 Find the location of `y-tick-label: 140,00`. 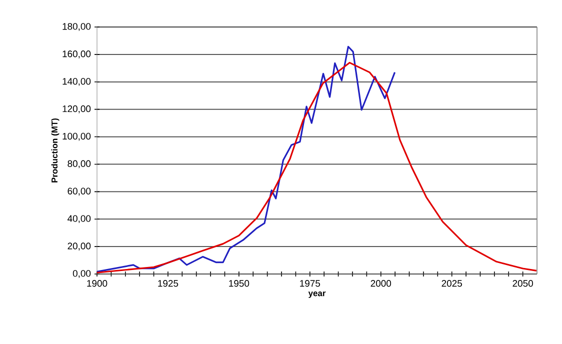

y-tick-label: 140,00 is located at coordinates (76, 82).